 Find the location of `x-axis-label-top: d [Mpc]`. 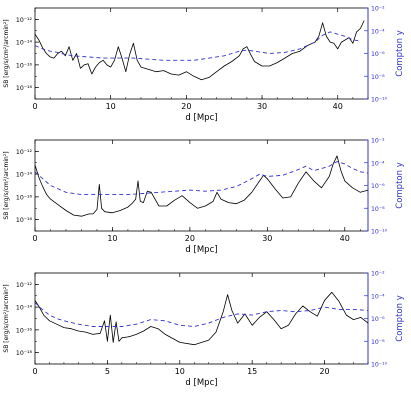

x-axis-label-top: d [Mpc] is located at coordinates (201, 118).